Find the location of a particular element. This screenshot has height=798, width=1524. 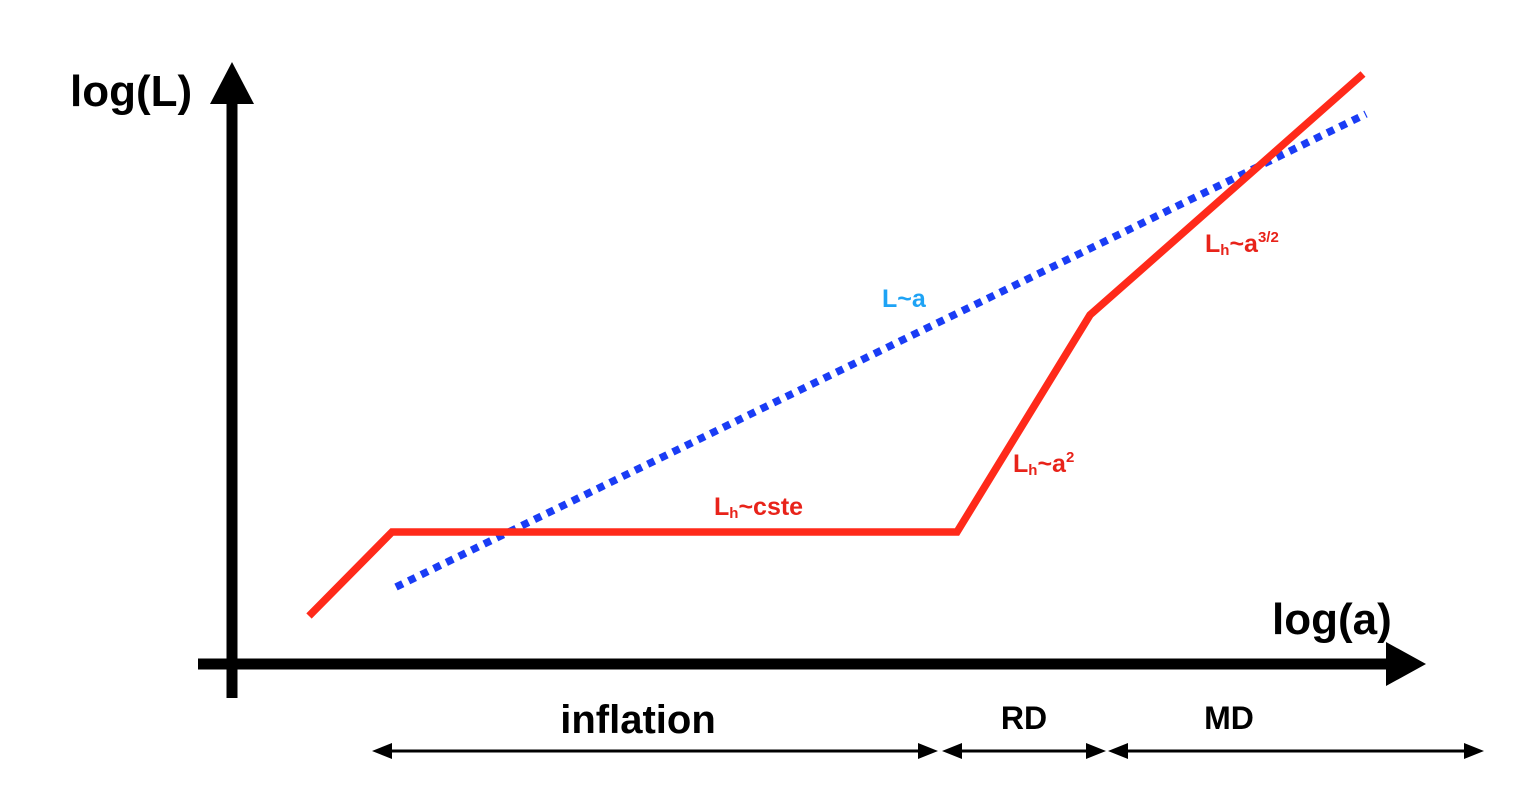

hubble-label-cste: Lh~cste is located at coordinates (758, 507).